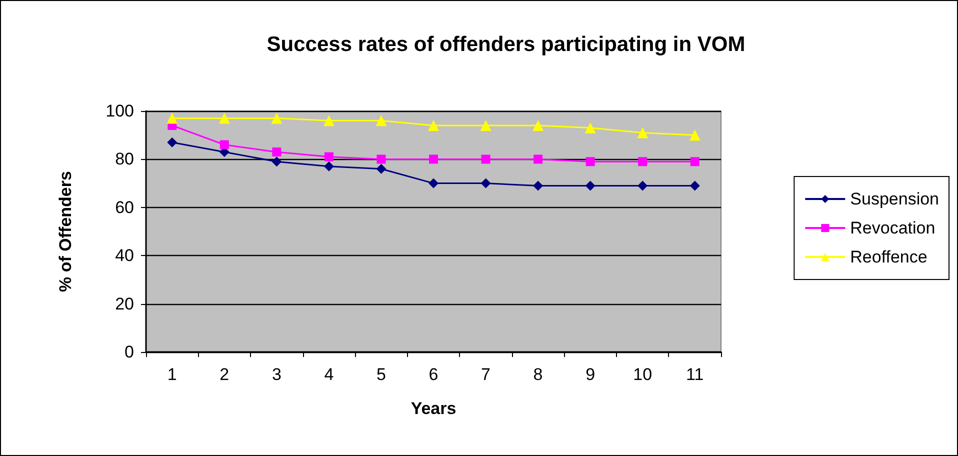 The height and width of the screenshot is (456, 958). What do you see at coordinates (591, 374) in the screenshot?
I see `x-tick-label: 9` at bounding box center [591, 374].